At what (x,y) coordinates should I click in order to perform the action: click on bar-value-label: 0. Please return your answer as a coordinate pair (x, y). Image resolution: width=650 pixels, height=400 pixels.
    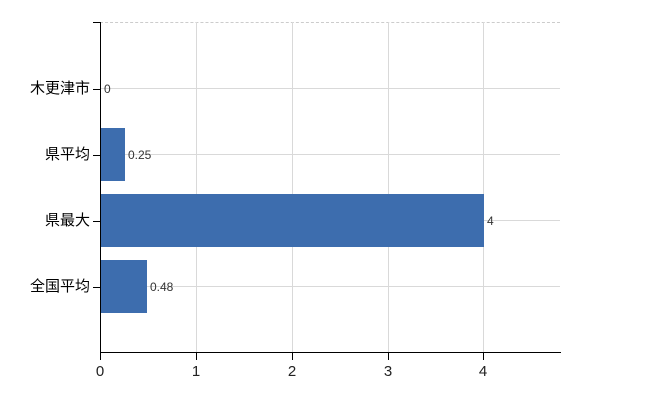
    Looking at the image, I should click on (107, 89).